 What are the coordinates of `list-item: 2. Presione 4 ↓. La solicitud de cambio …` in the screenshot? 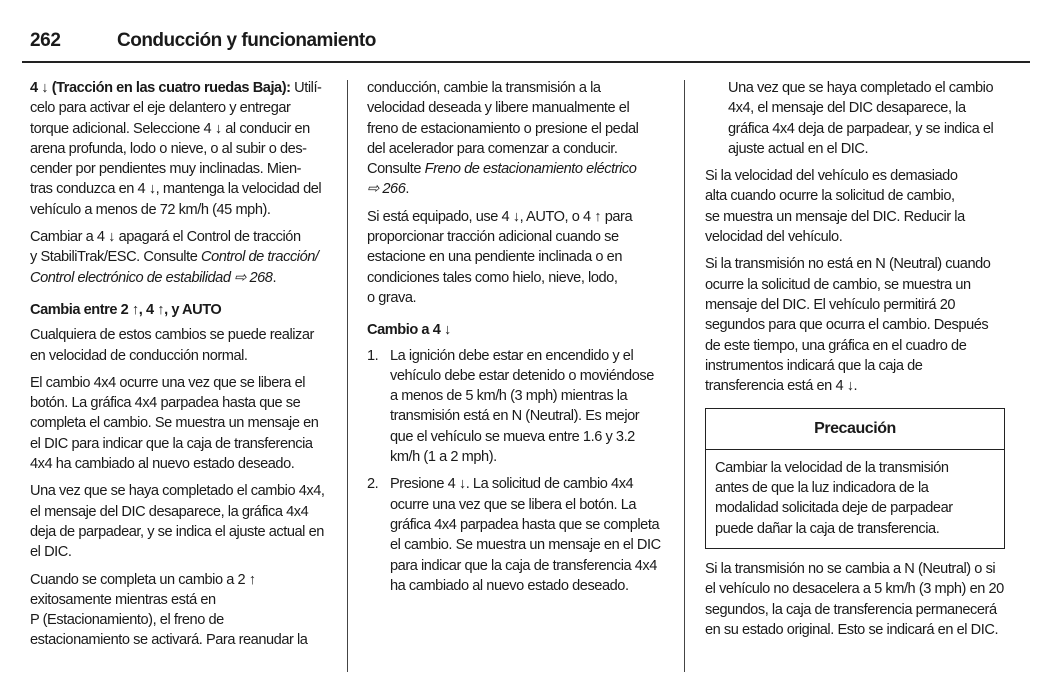 It's located at (519, 535).